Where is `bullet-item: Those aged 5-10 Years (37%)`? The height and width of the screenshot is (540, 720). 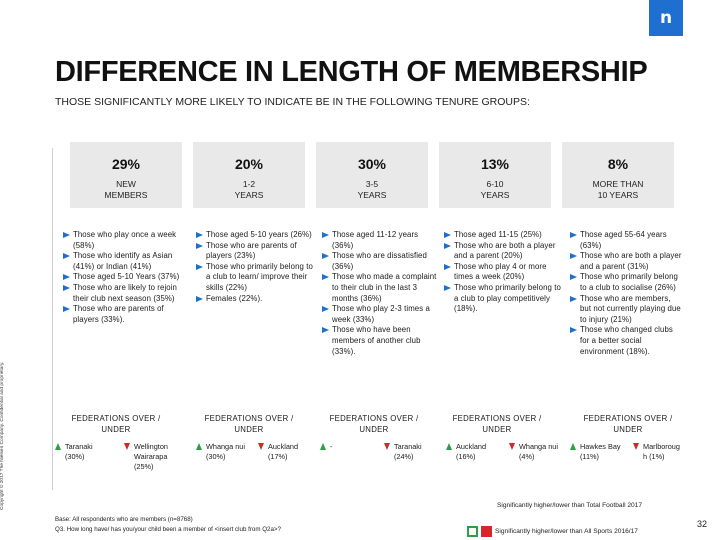 bullet-item: Those aged 5-10 Years (37%) is located at coordinates (122, 277).